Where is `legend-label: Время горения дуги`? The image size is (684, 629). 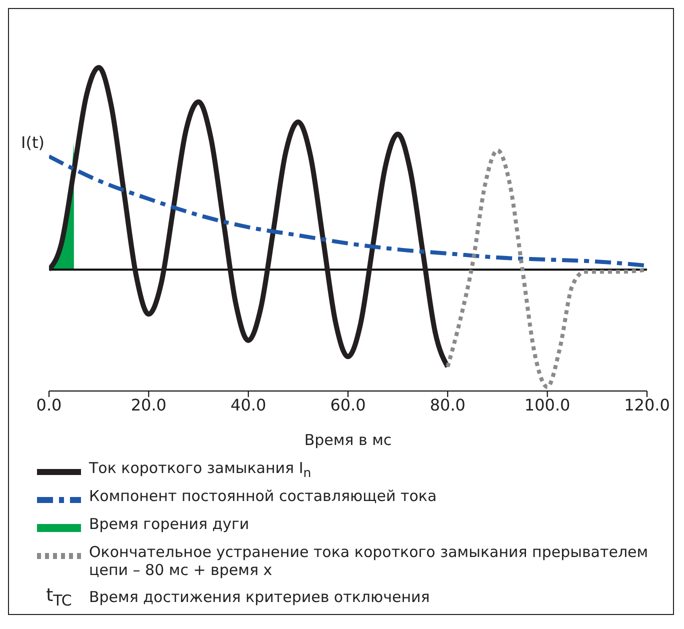
legend-label: Время горения дуги is located at coordinates (169, 524).